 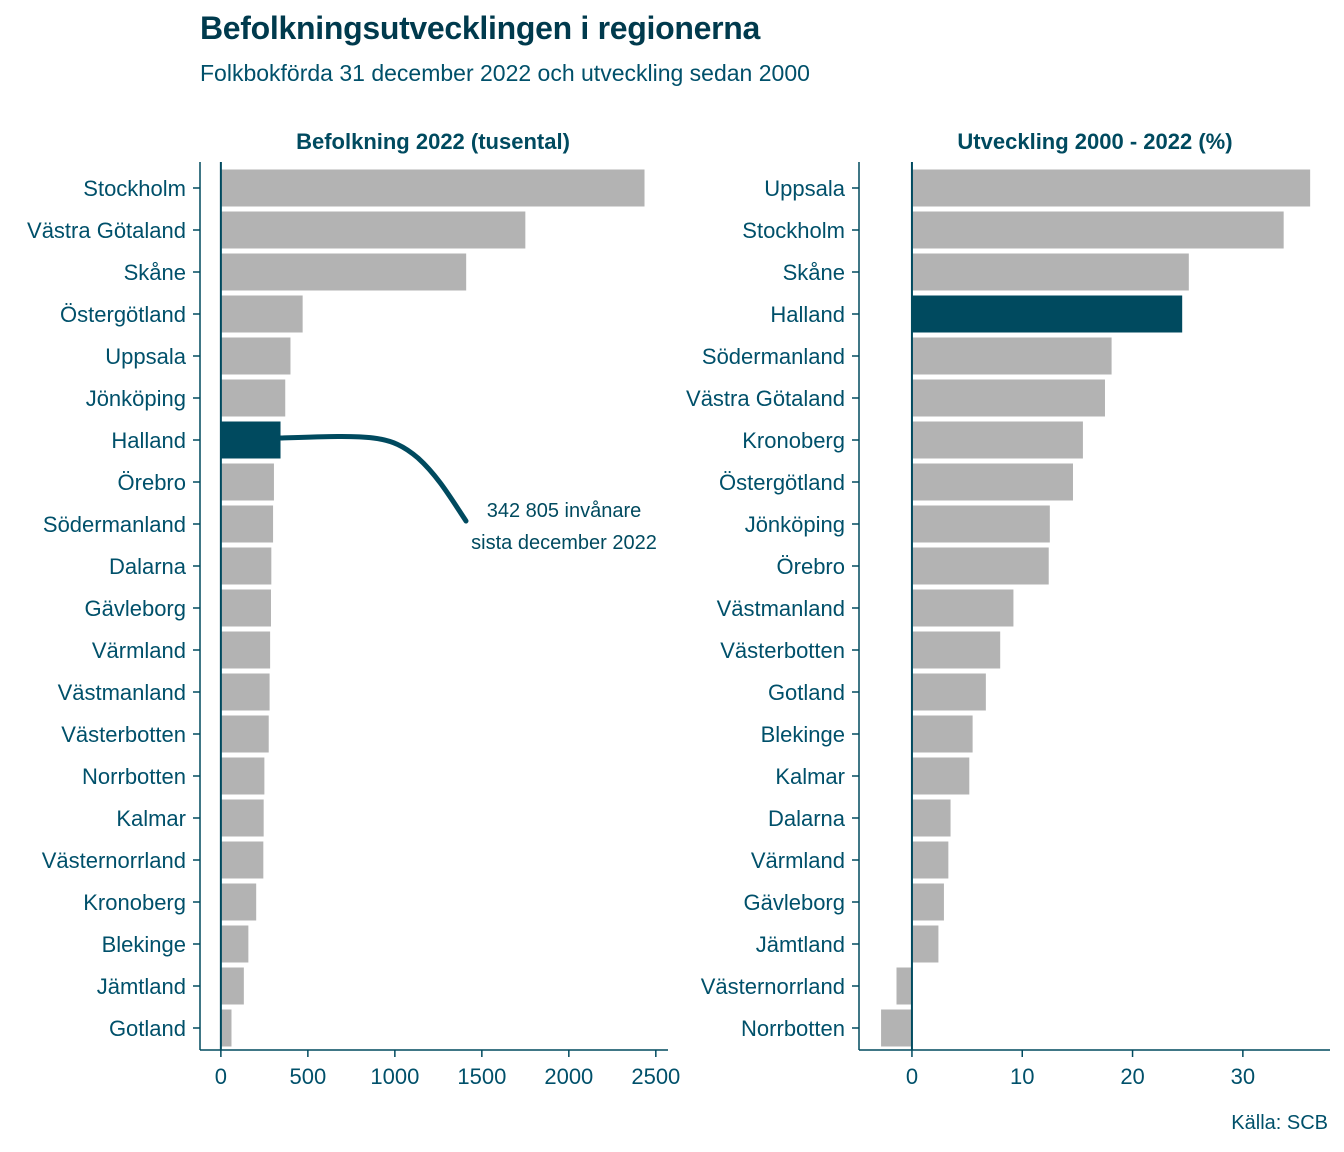 What do you see at coordinates (896, 1028) in the screenshot?
I see `bar-2-norrbotten` at bounding box center [896, 1028].